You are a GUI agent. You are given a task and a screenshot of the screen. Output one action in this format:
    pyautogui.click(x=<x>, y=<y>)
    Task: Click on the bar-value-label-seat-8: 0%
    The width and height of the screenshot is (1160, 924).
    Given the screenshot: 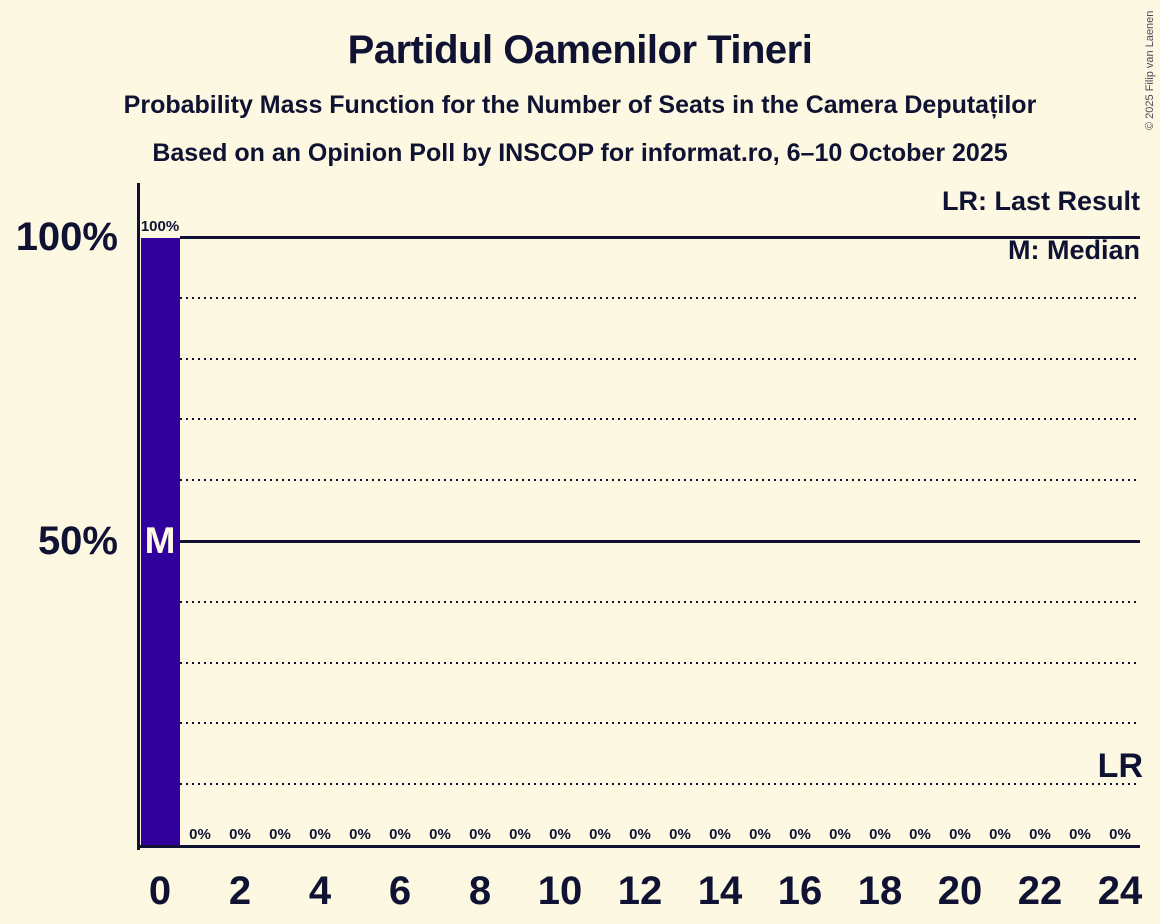 What is the action you would take?
    pyautogui.click(x=480, y=834)
    